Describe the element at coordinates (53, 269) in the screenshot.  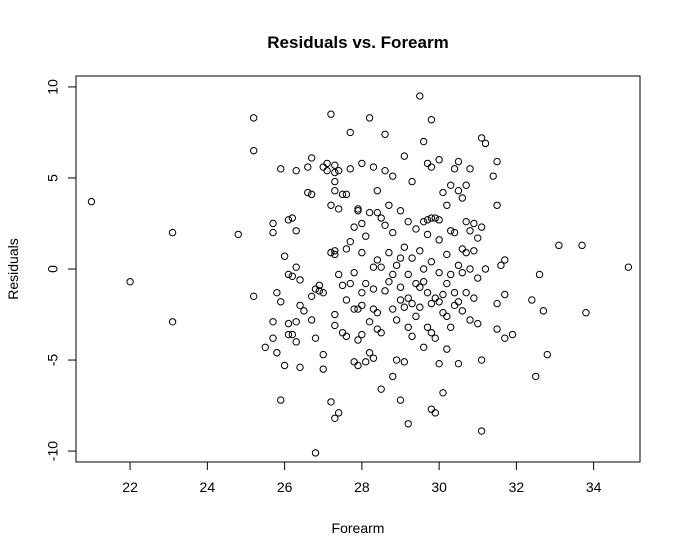
I see `y-tick-label: 0` at that location.